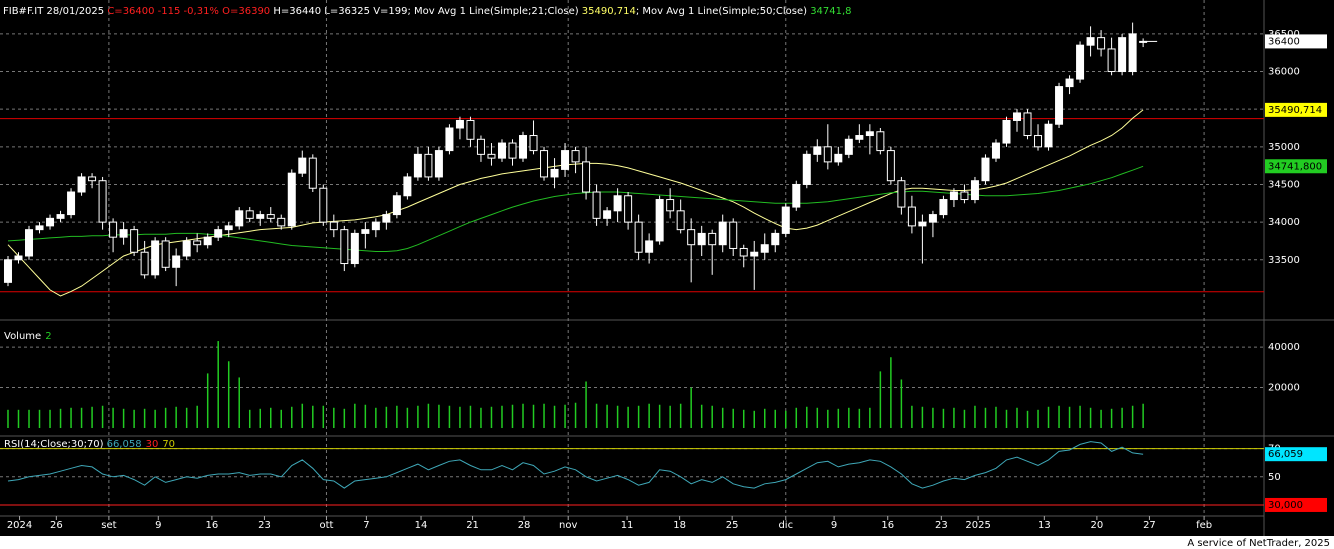 The width and height of the screenshot is (1334, 549). I want to click on rsi-line, so click(575, 465).